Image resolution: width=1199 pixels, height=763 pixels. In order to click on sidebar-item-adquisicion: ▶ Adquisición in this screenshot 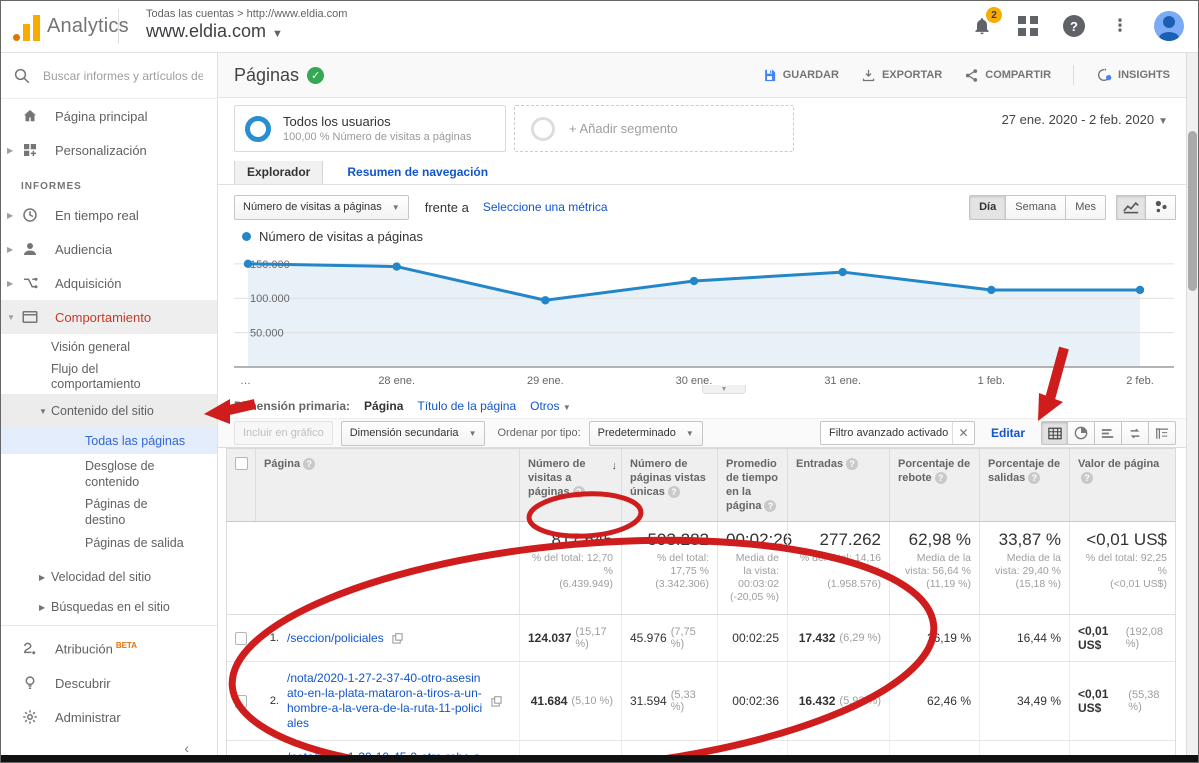, I will do `click(109, 283)`.